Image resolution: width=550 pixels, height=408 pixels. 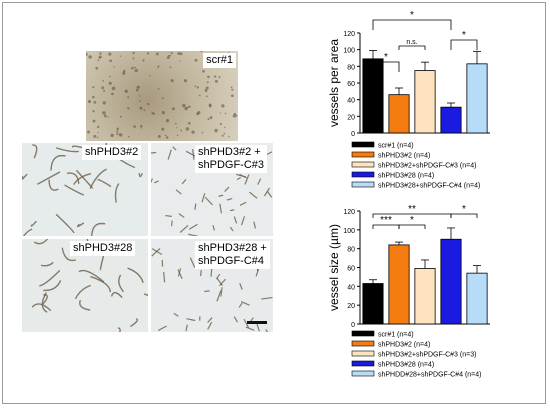 I want to click on micrograph-scr1: scr#1, so click(x=162, y=96).